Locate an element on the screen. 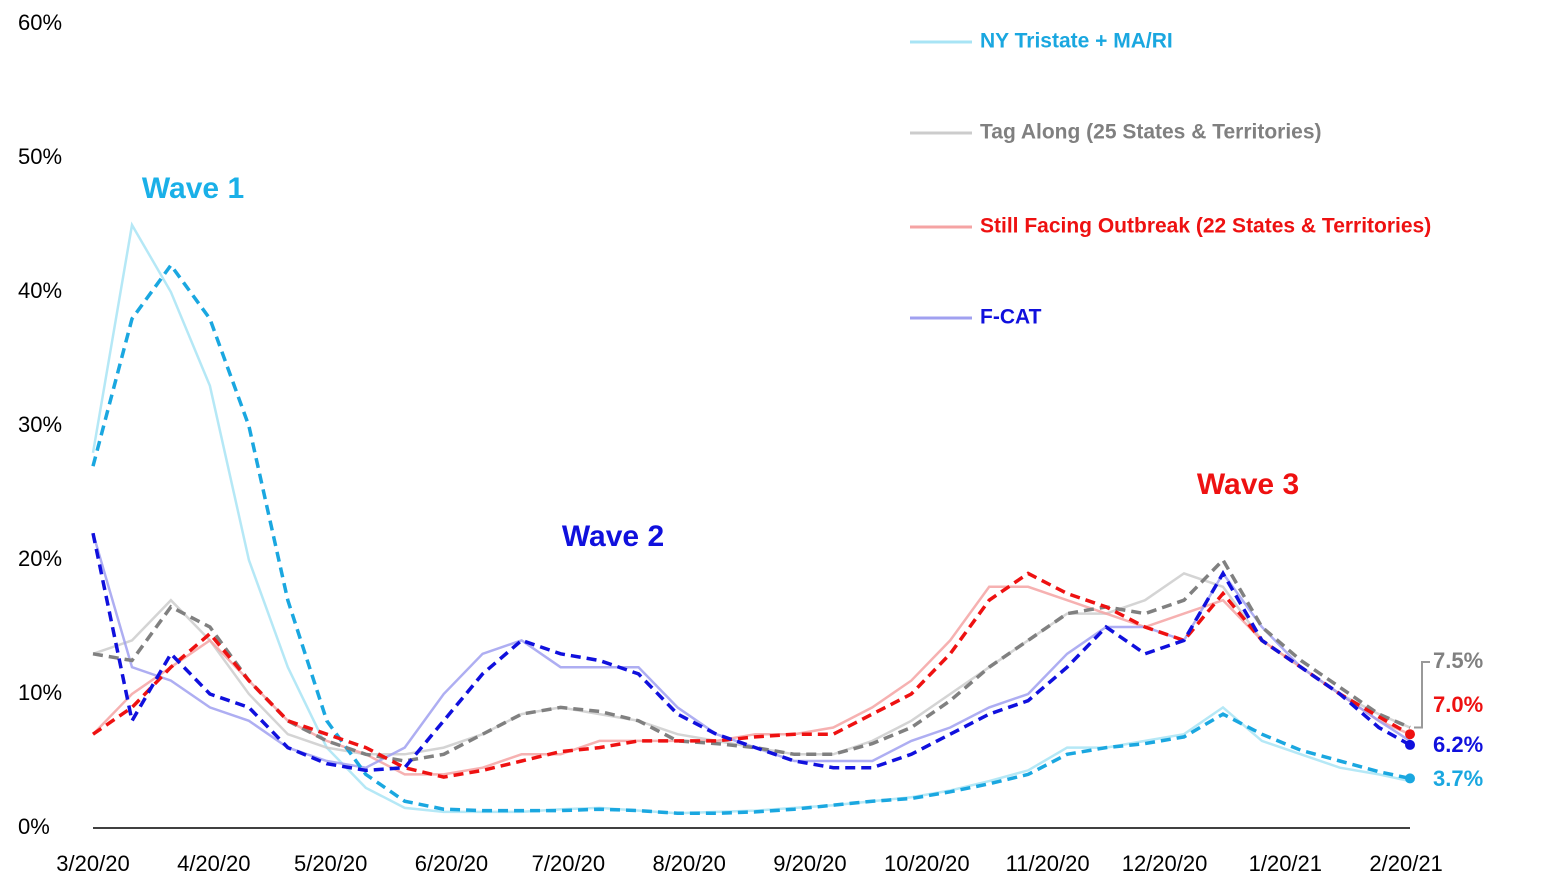 The height and width of the screenshot is (887, 1562). x-tick-label: 3/20/20 is located at coordinates (92, 863).